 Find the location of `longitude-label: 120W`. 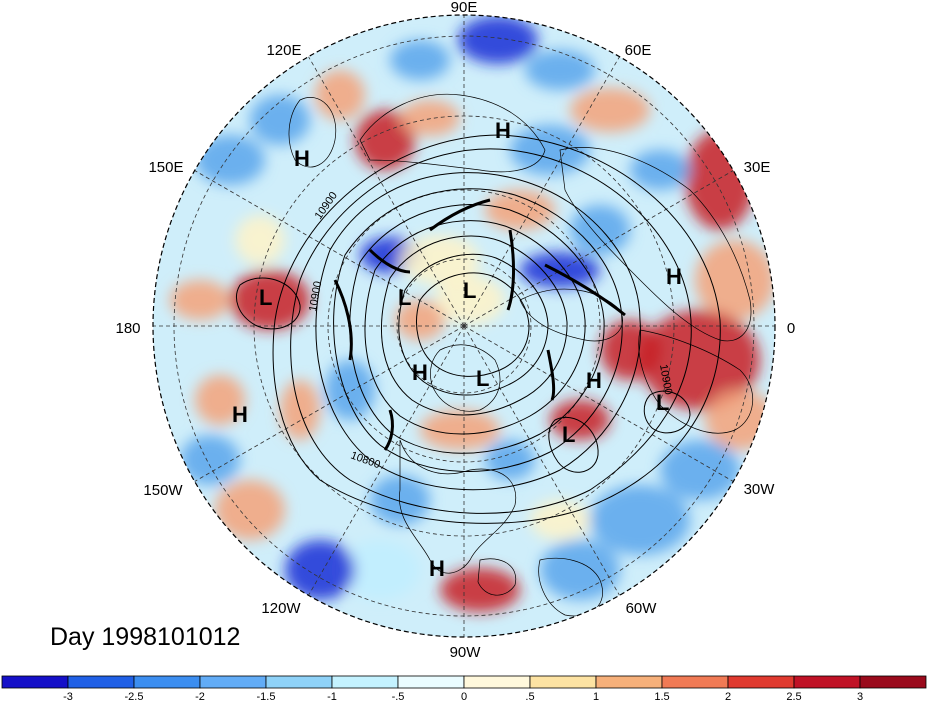

longitude-label: 120W is located at coordinates (281, 608).